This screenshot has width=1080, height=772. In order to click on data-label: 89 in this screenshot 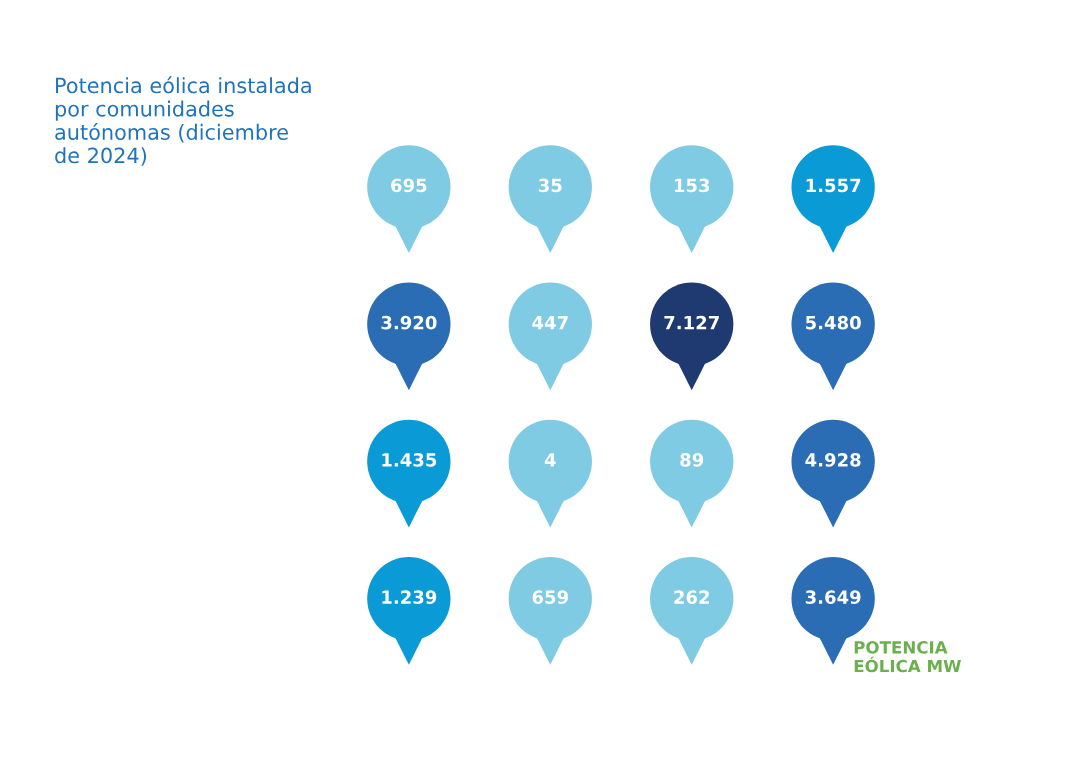, I will do `click(692, 460)`.